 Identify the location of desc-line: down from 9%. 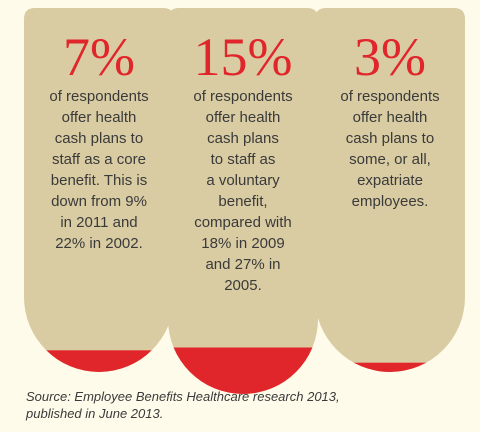
(99, 201).